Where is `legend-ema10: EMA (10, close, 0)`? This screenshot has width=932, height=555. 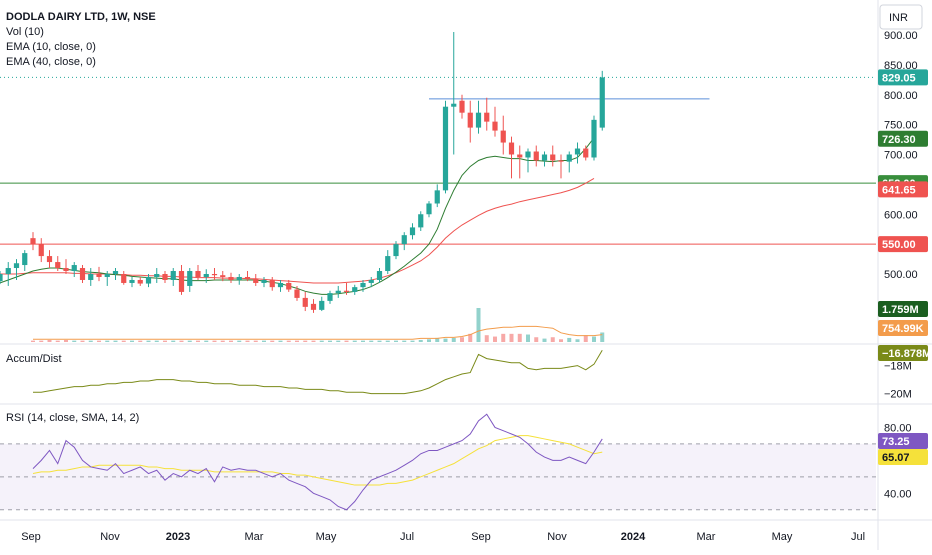 legend-ema10: EMA (10, close, 0) is located at coordinates (51, 47).